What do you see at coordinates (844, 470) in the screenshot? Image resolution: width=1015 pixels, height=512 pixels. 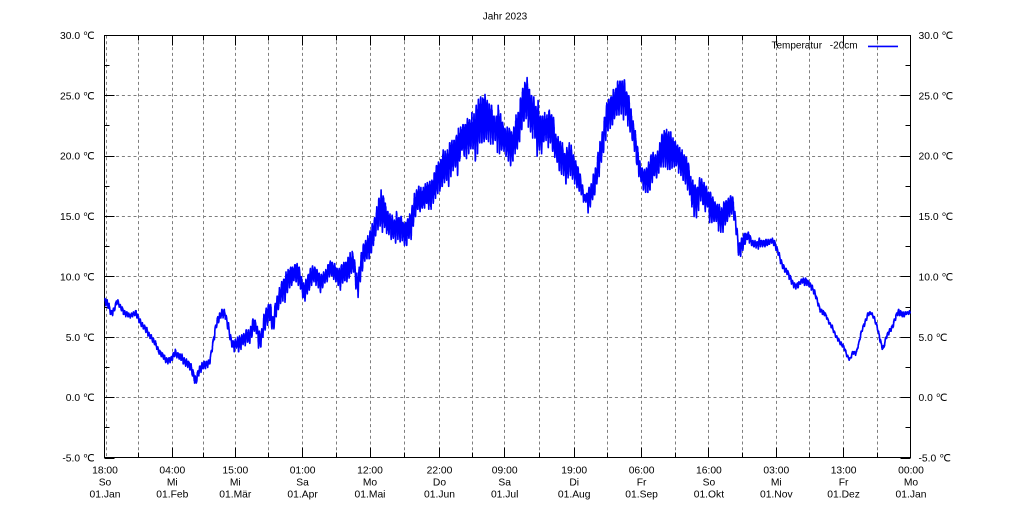 I see `svg-text: 13:00` at bounding box center [844, 470].